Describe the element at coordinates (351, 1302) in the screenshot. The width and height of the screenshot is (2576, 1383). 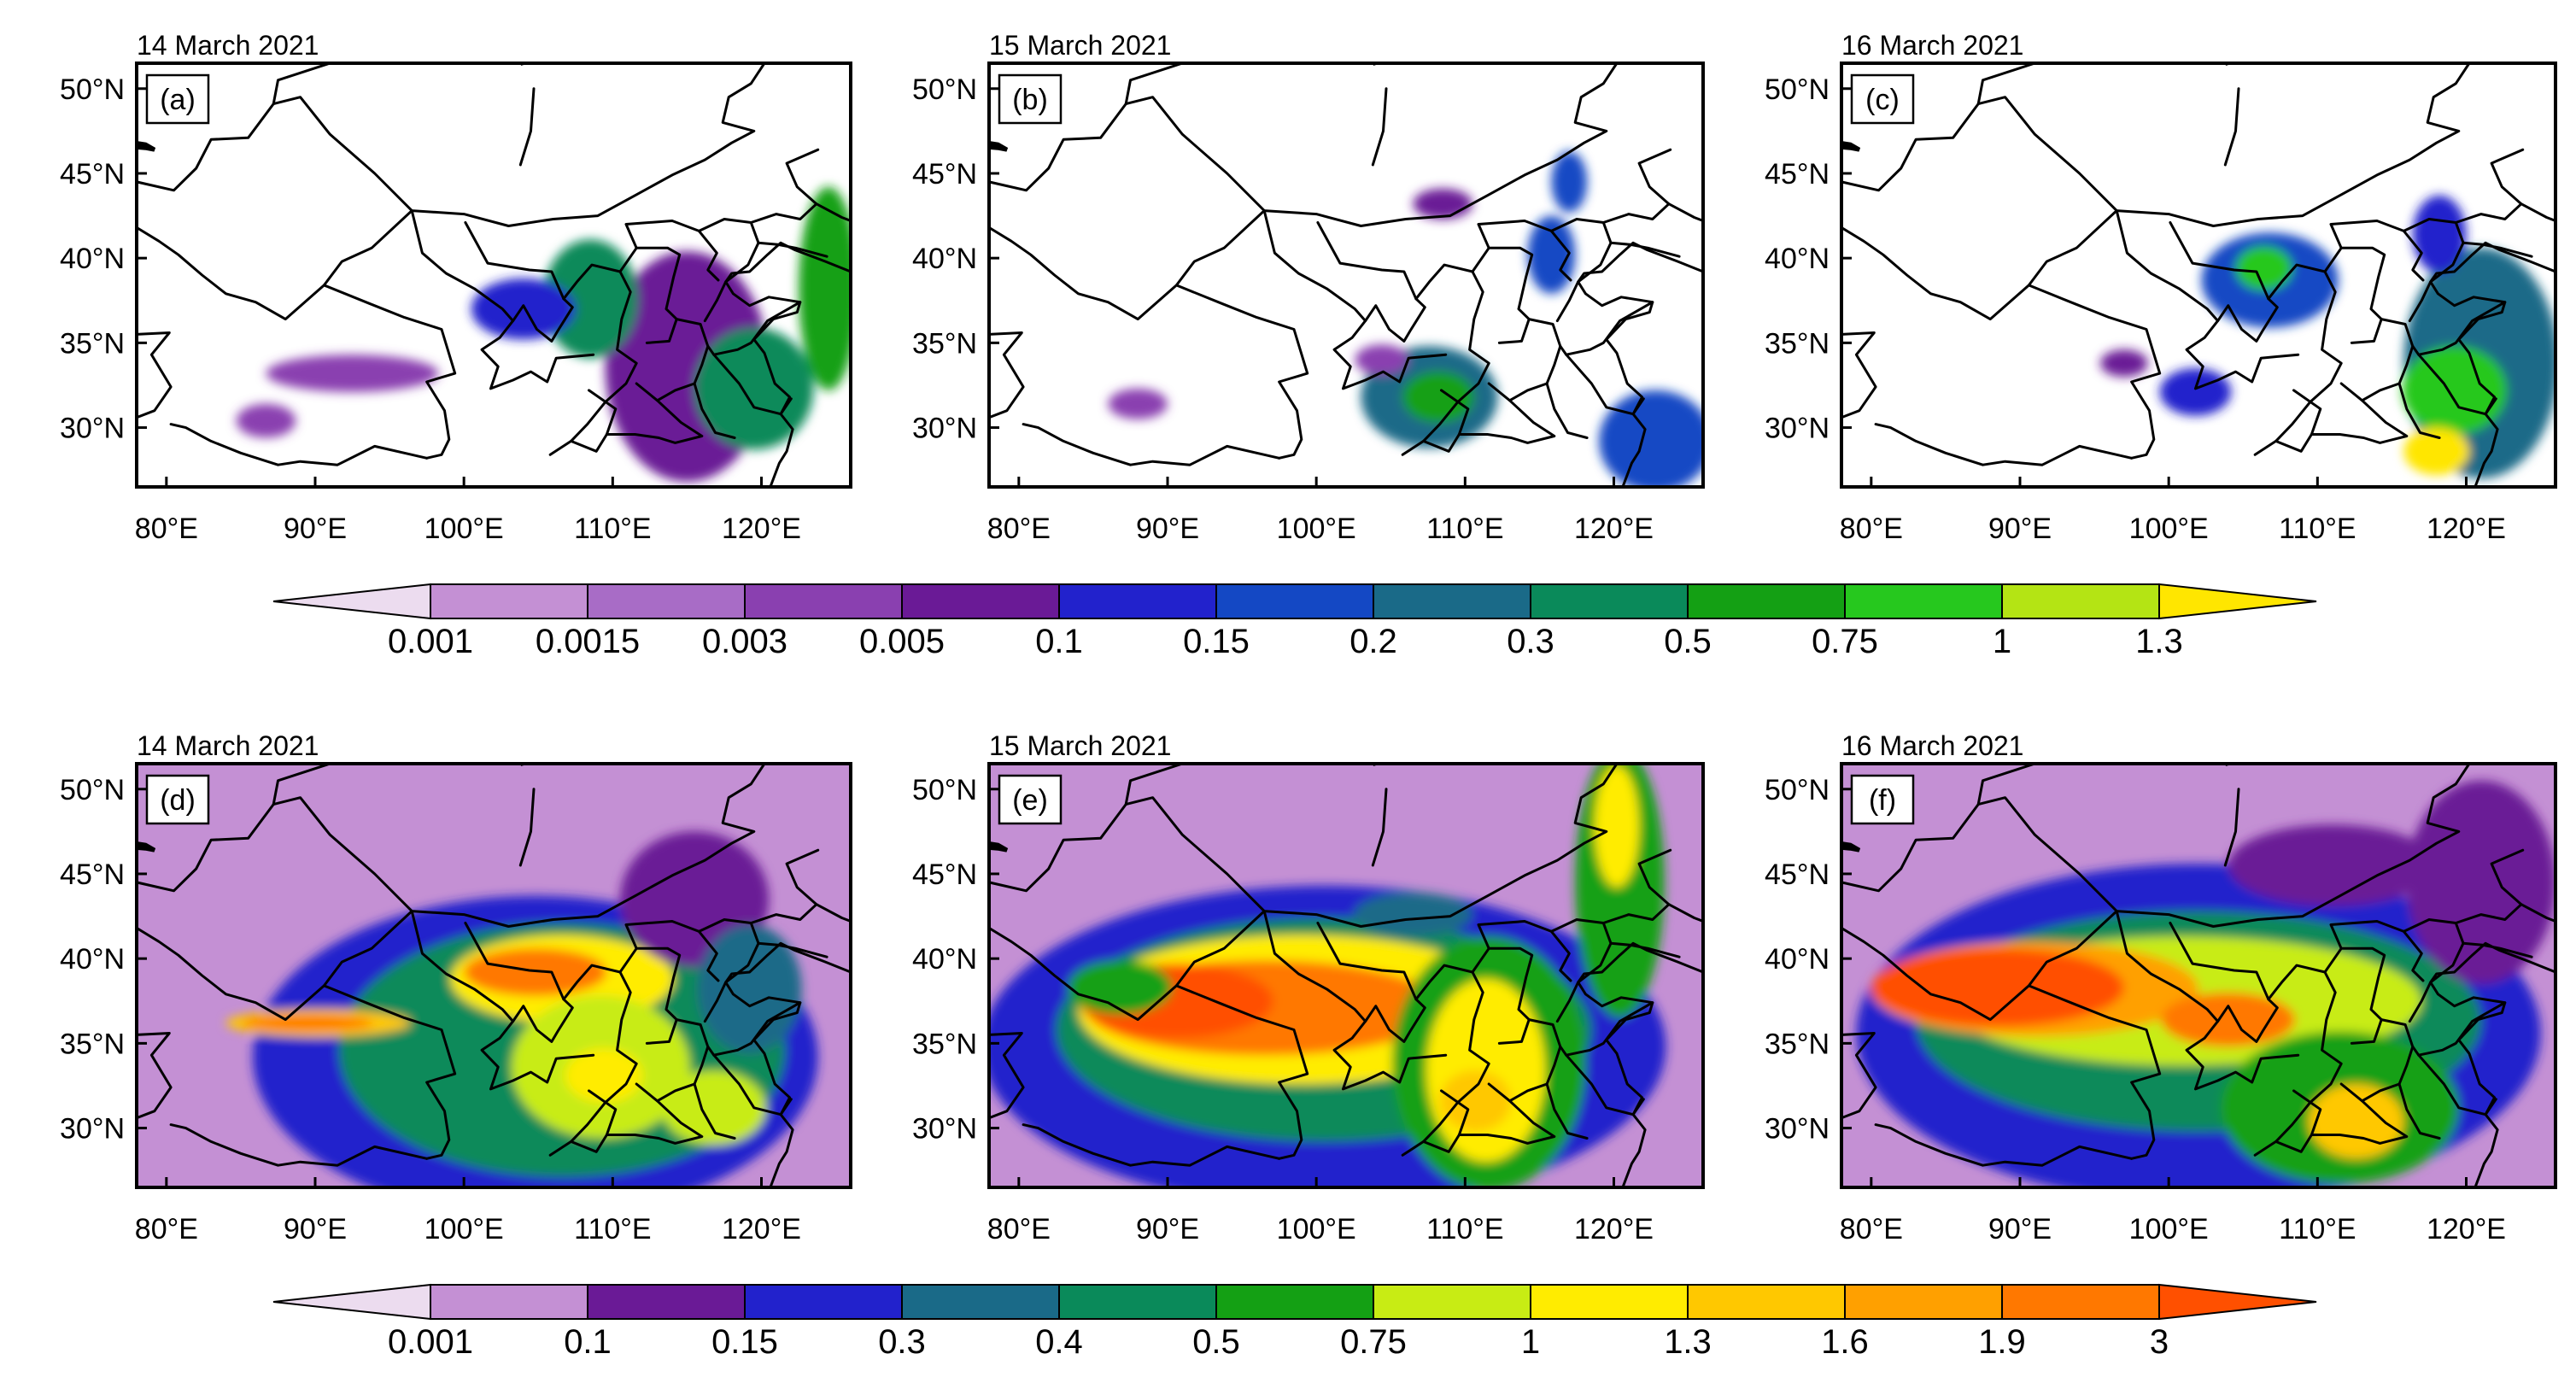
I see `colorbar-arrow-low` at that location.